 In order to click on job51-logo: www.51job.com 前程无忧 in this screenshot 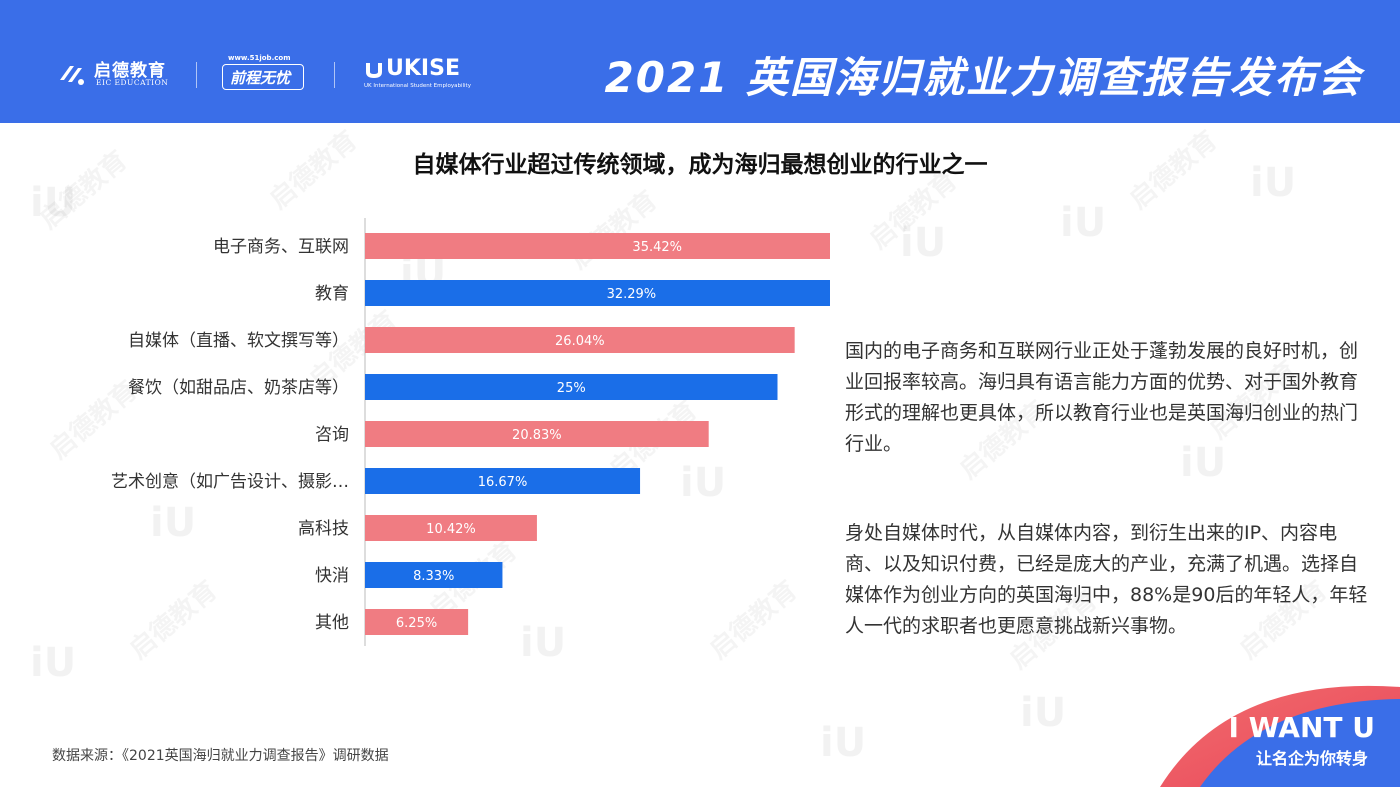, I will do `click(263, 72)`.